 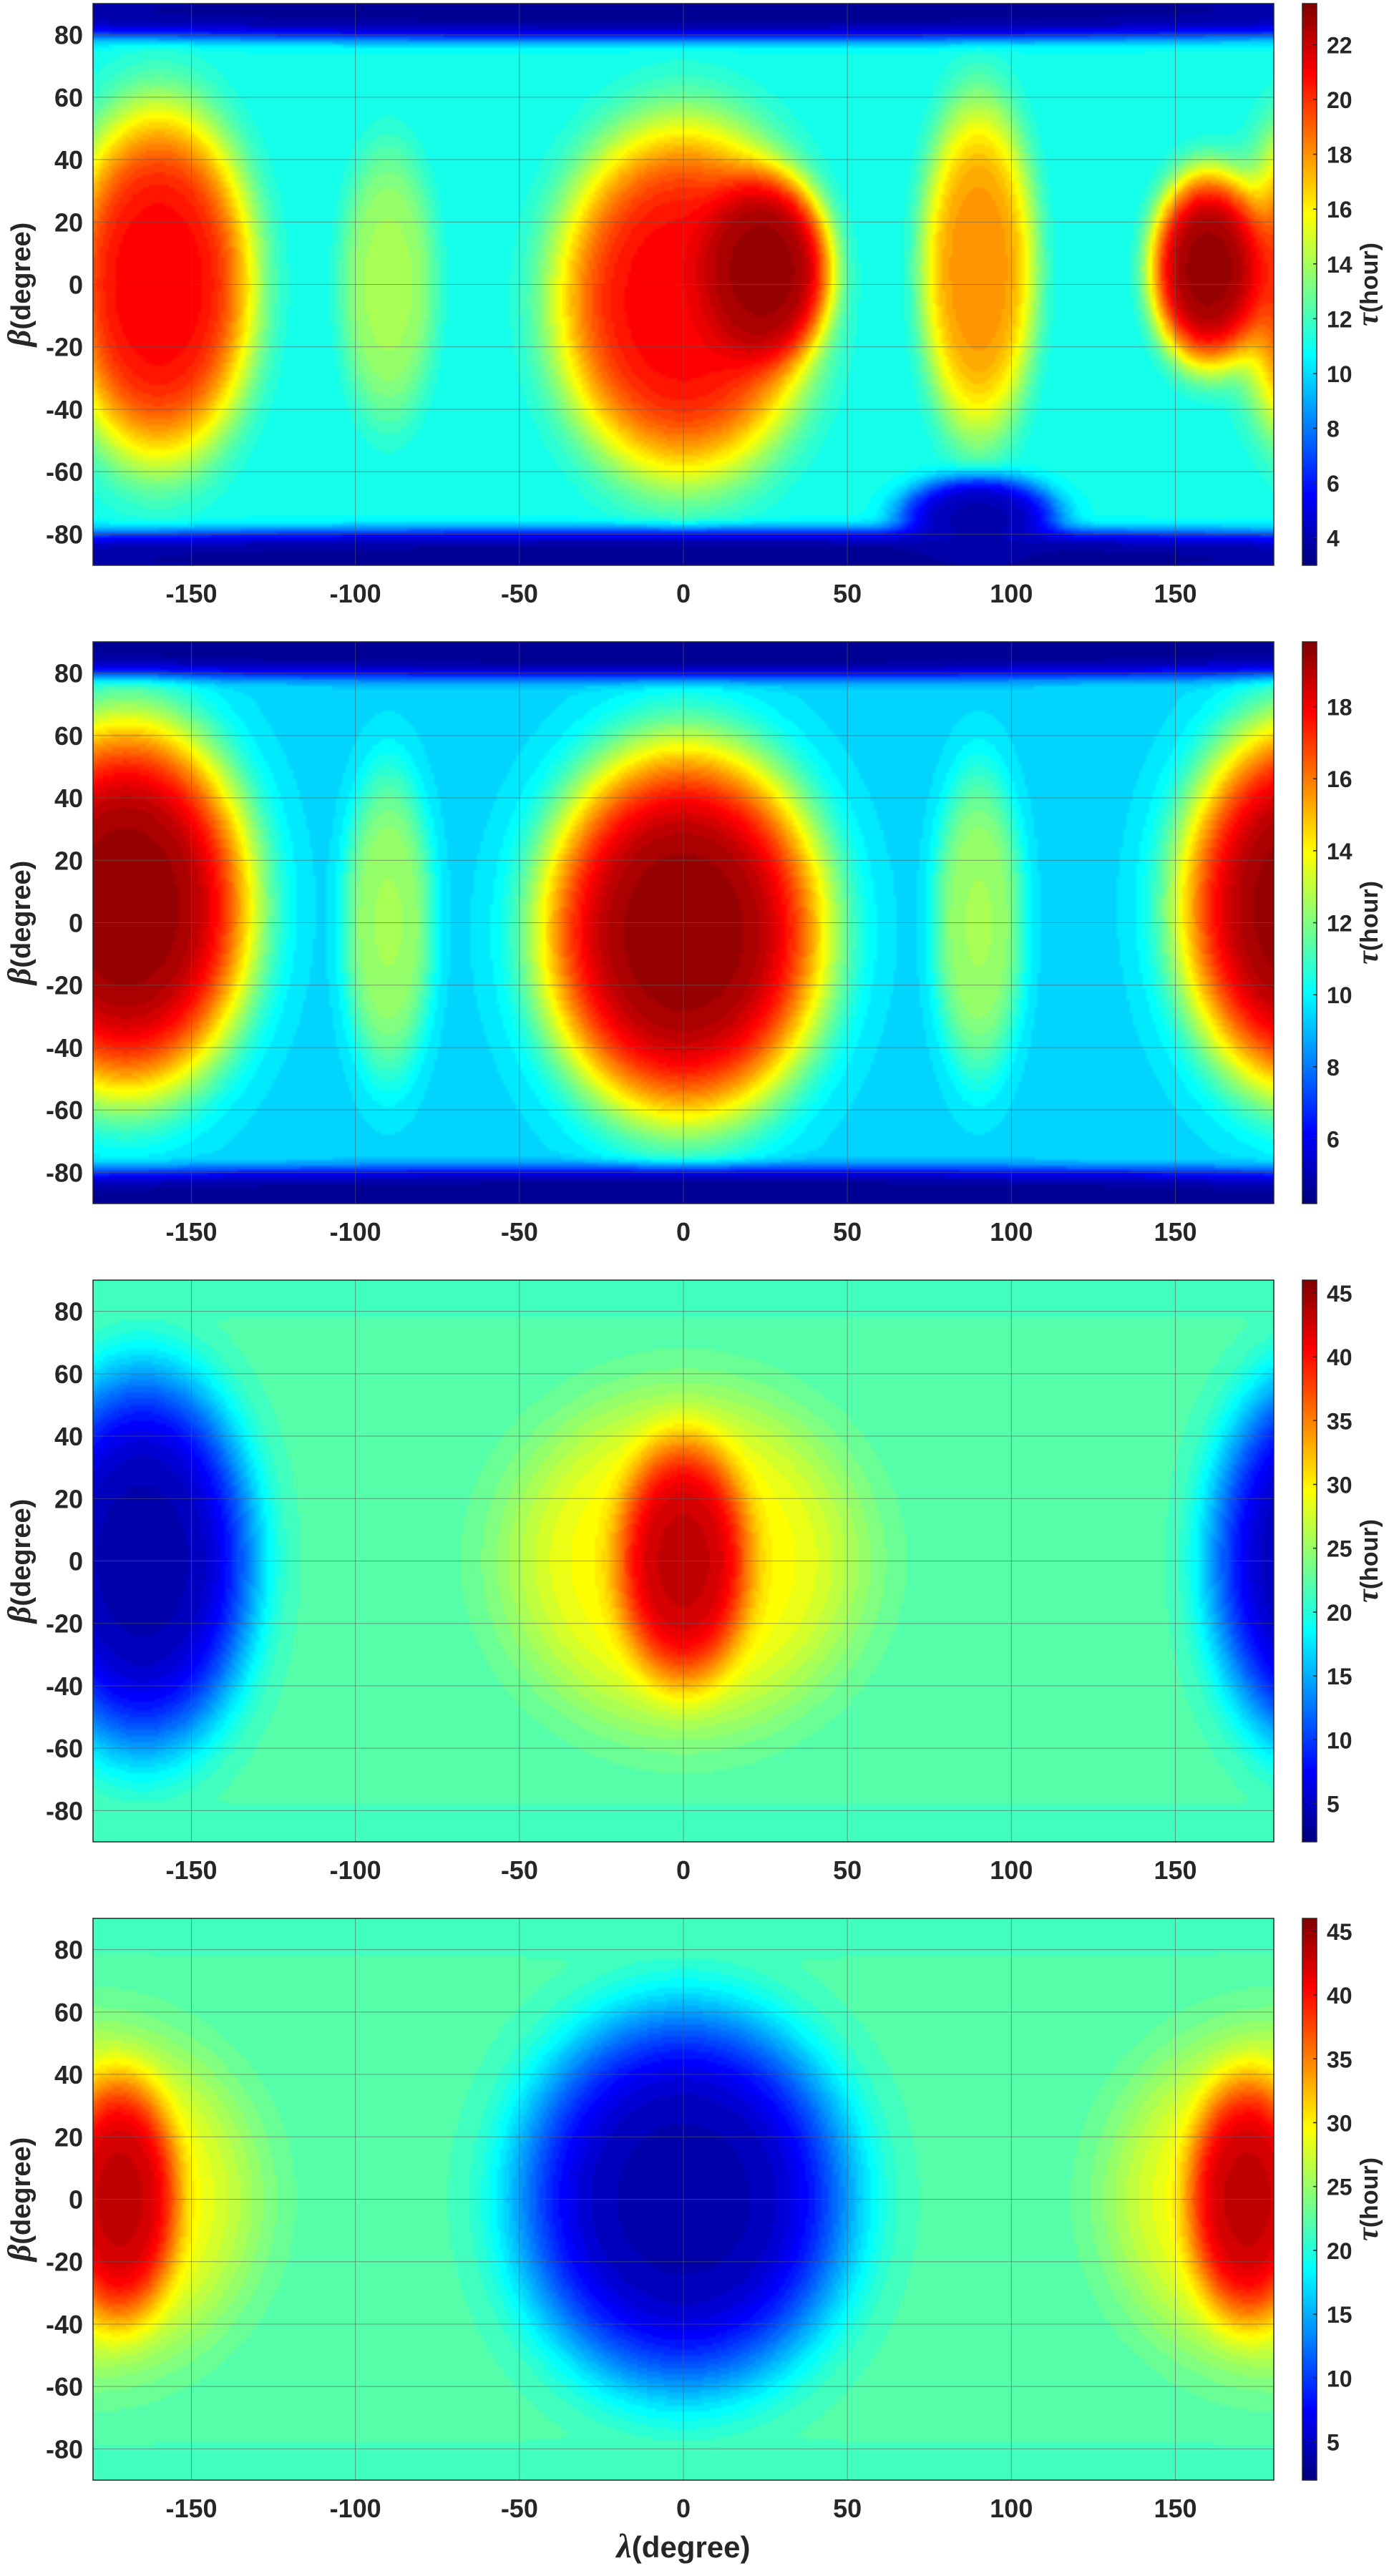 I want to click on x-tick-label: -100, so click(x=356, y=593).